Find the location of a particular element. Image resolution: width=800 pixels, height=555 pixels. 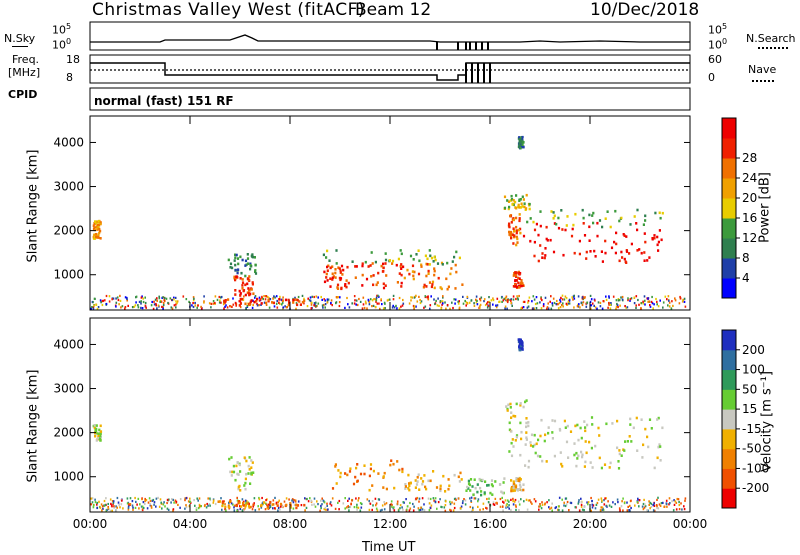

freq-trace is located at coordinates (390, 71).